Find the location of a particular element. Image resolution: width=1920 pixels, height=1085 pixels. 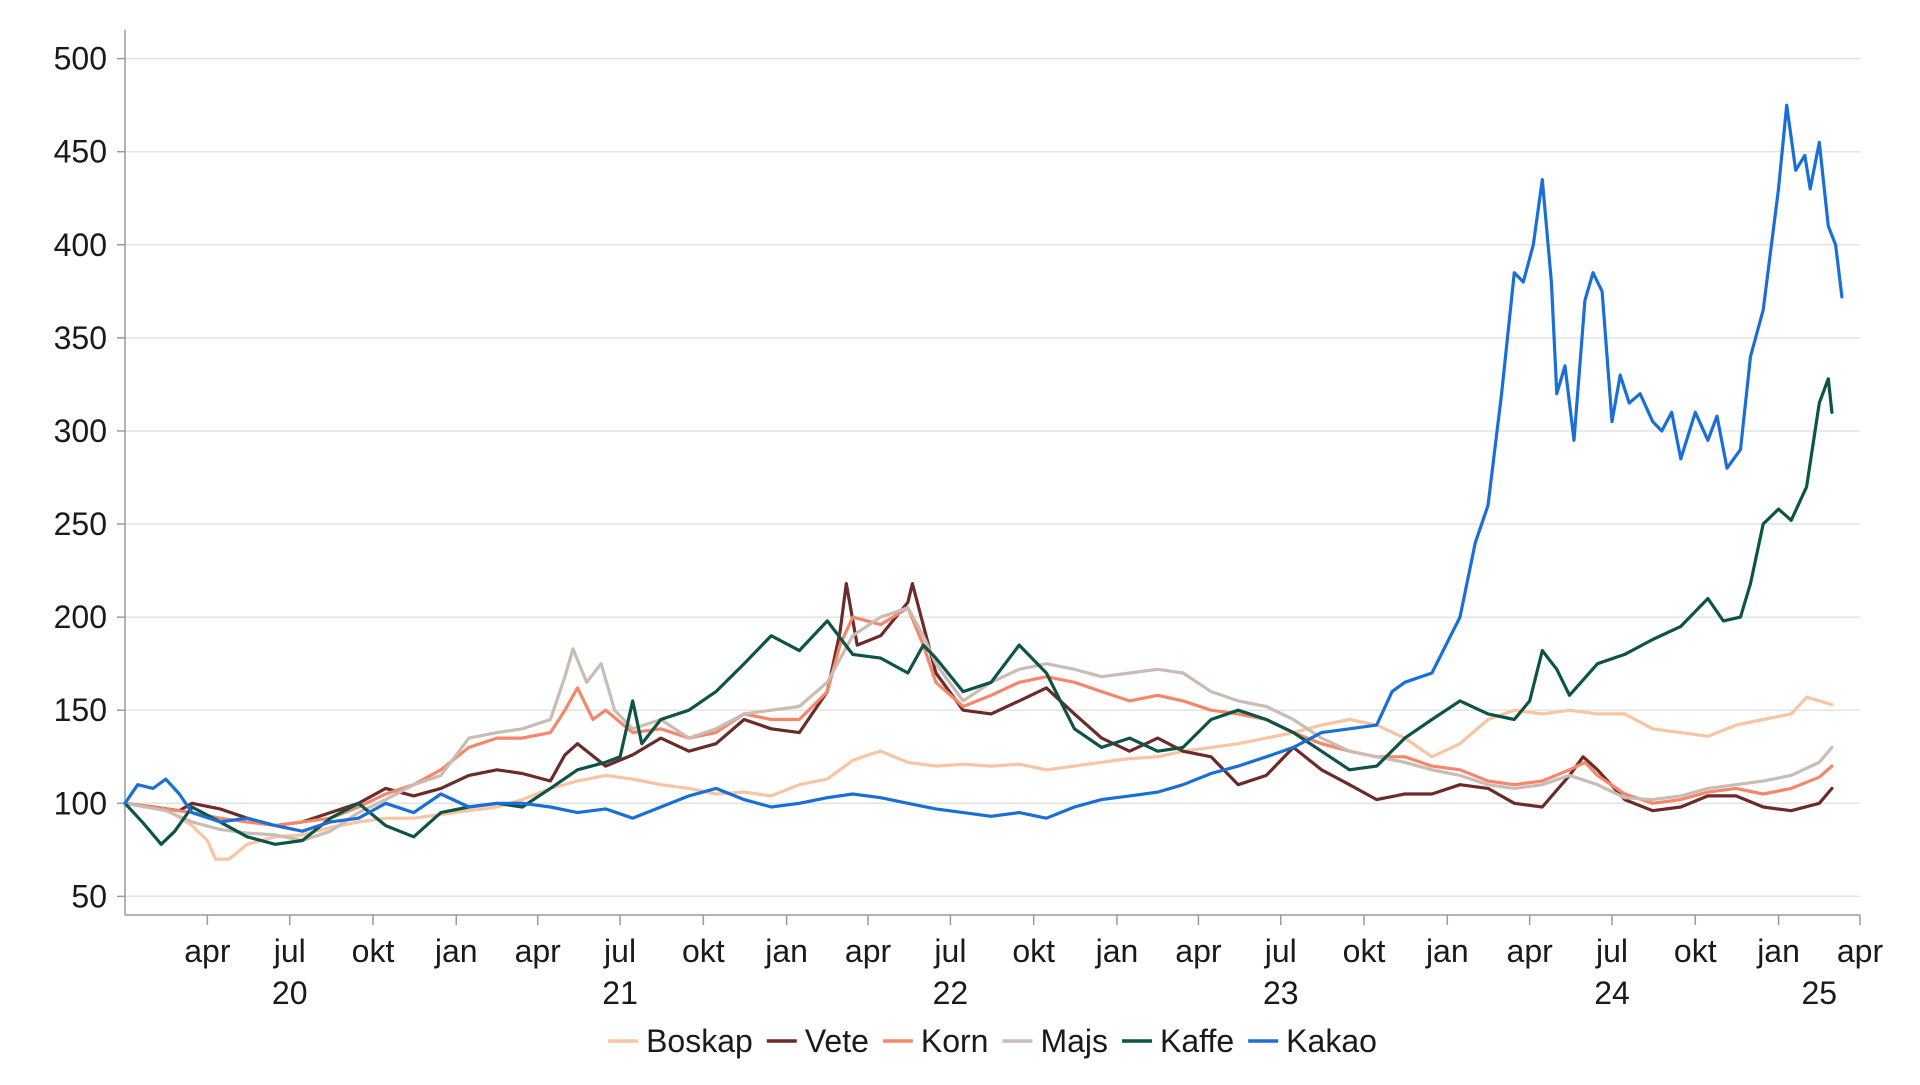

y-tick-label: 400 is located at coordinates (80, 245).